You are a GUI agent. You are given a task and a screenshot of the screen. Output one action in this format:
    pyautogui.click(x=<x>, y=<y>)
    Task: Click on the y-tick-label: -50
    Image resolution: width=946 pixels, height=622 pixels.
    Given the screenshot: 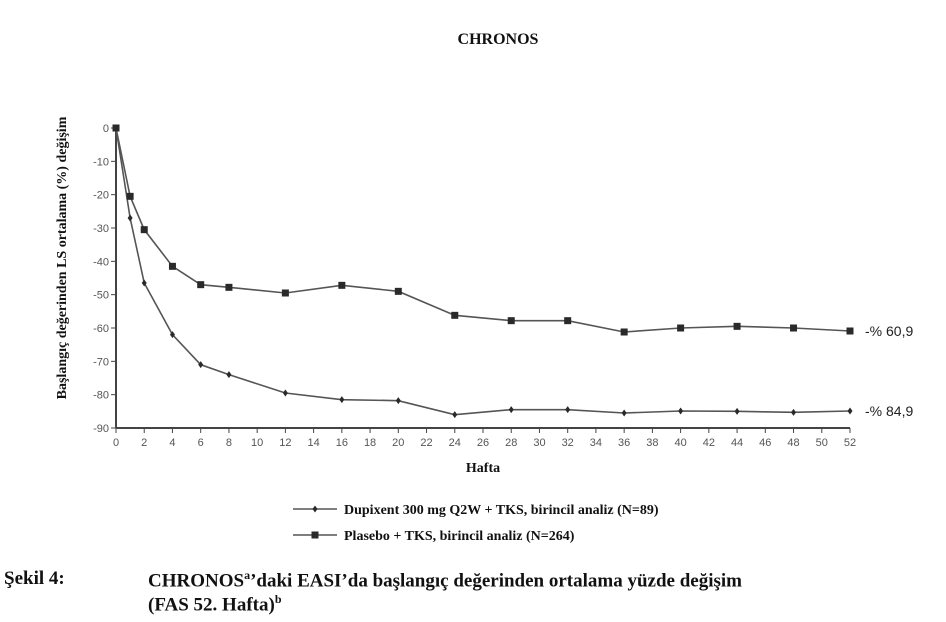 What is the action you would take?
    pyautogui.click(x=101, y=296)
    